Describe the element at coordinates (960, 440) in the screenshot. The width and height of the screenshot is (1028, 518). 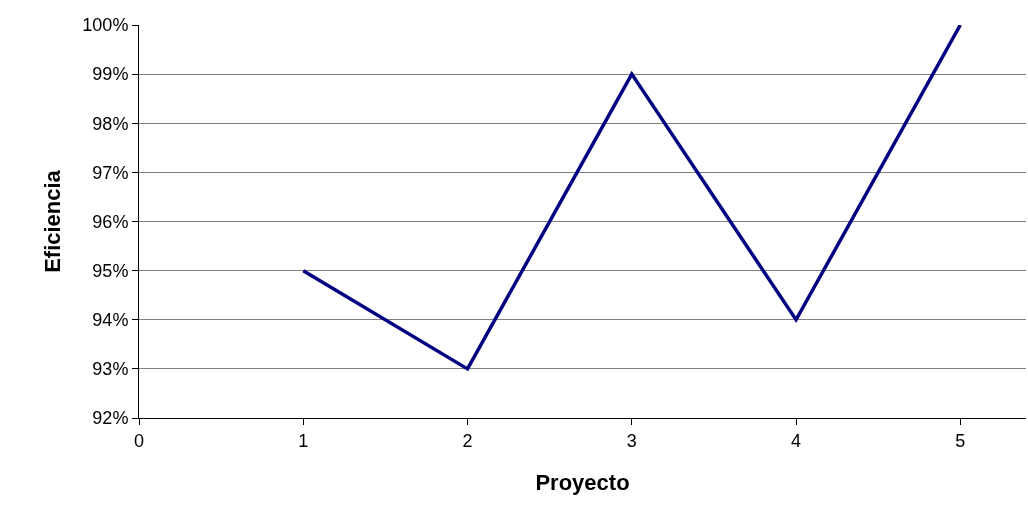
I see `x-tick-label: 5` at that location.